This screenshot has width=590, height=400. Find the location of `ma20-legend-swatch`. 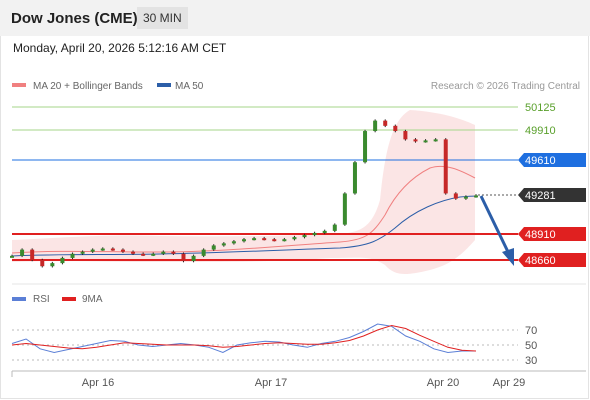

ma20-legend-swatch is located at coordinates (19, 85).